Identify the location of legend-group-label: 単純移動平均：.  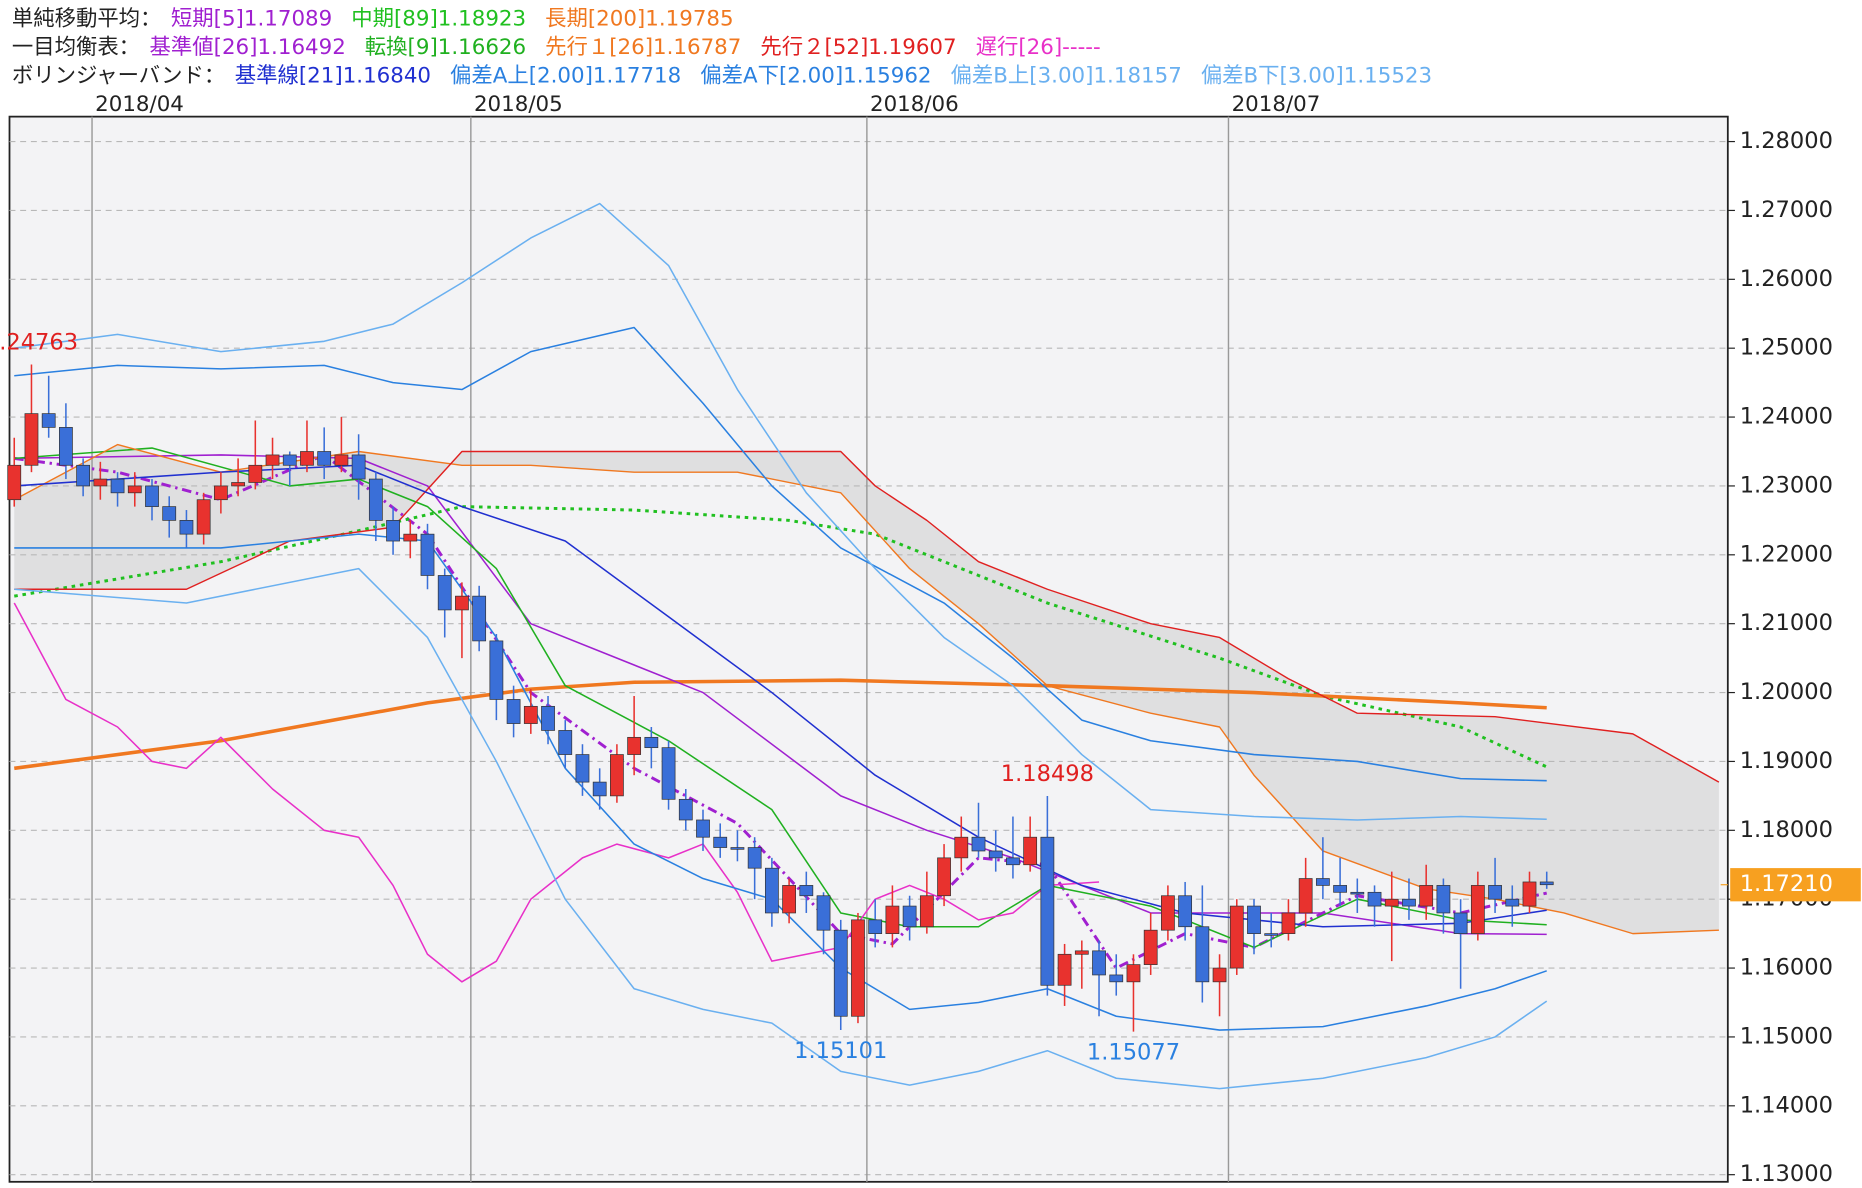
(87, 18).